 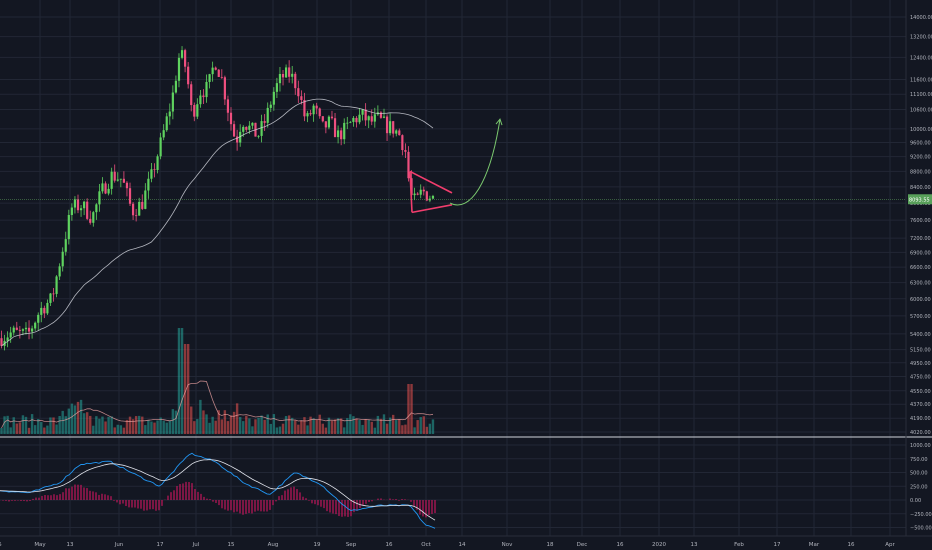 I want to click on time-tick-label: Mar, so click(x=814, y=545).